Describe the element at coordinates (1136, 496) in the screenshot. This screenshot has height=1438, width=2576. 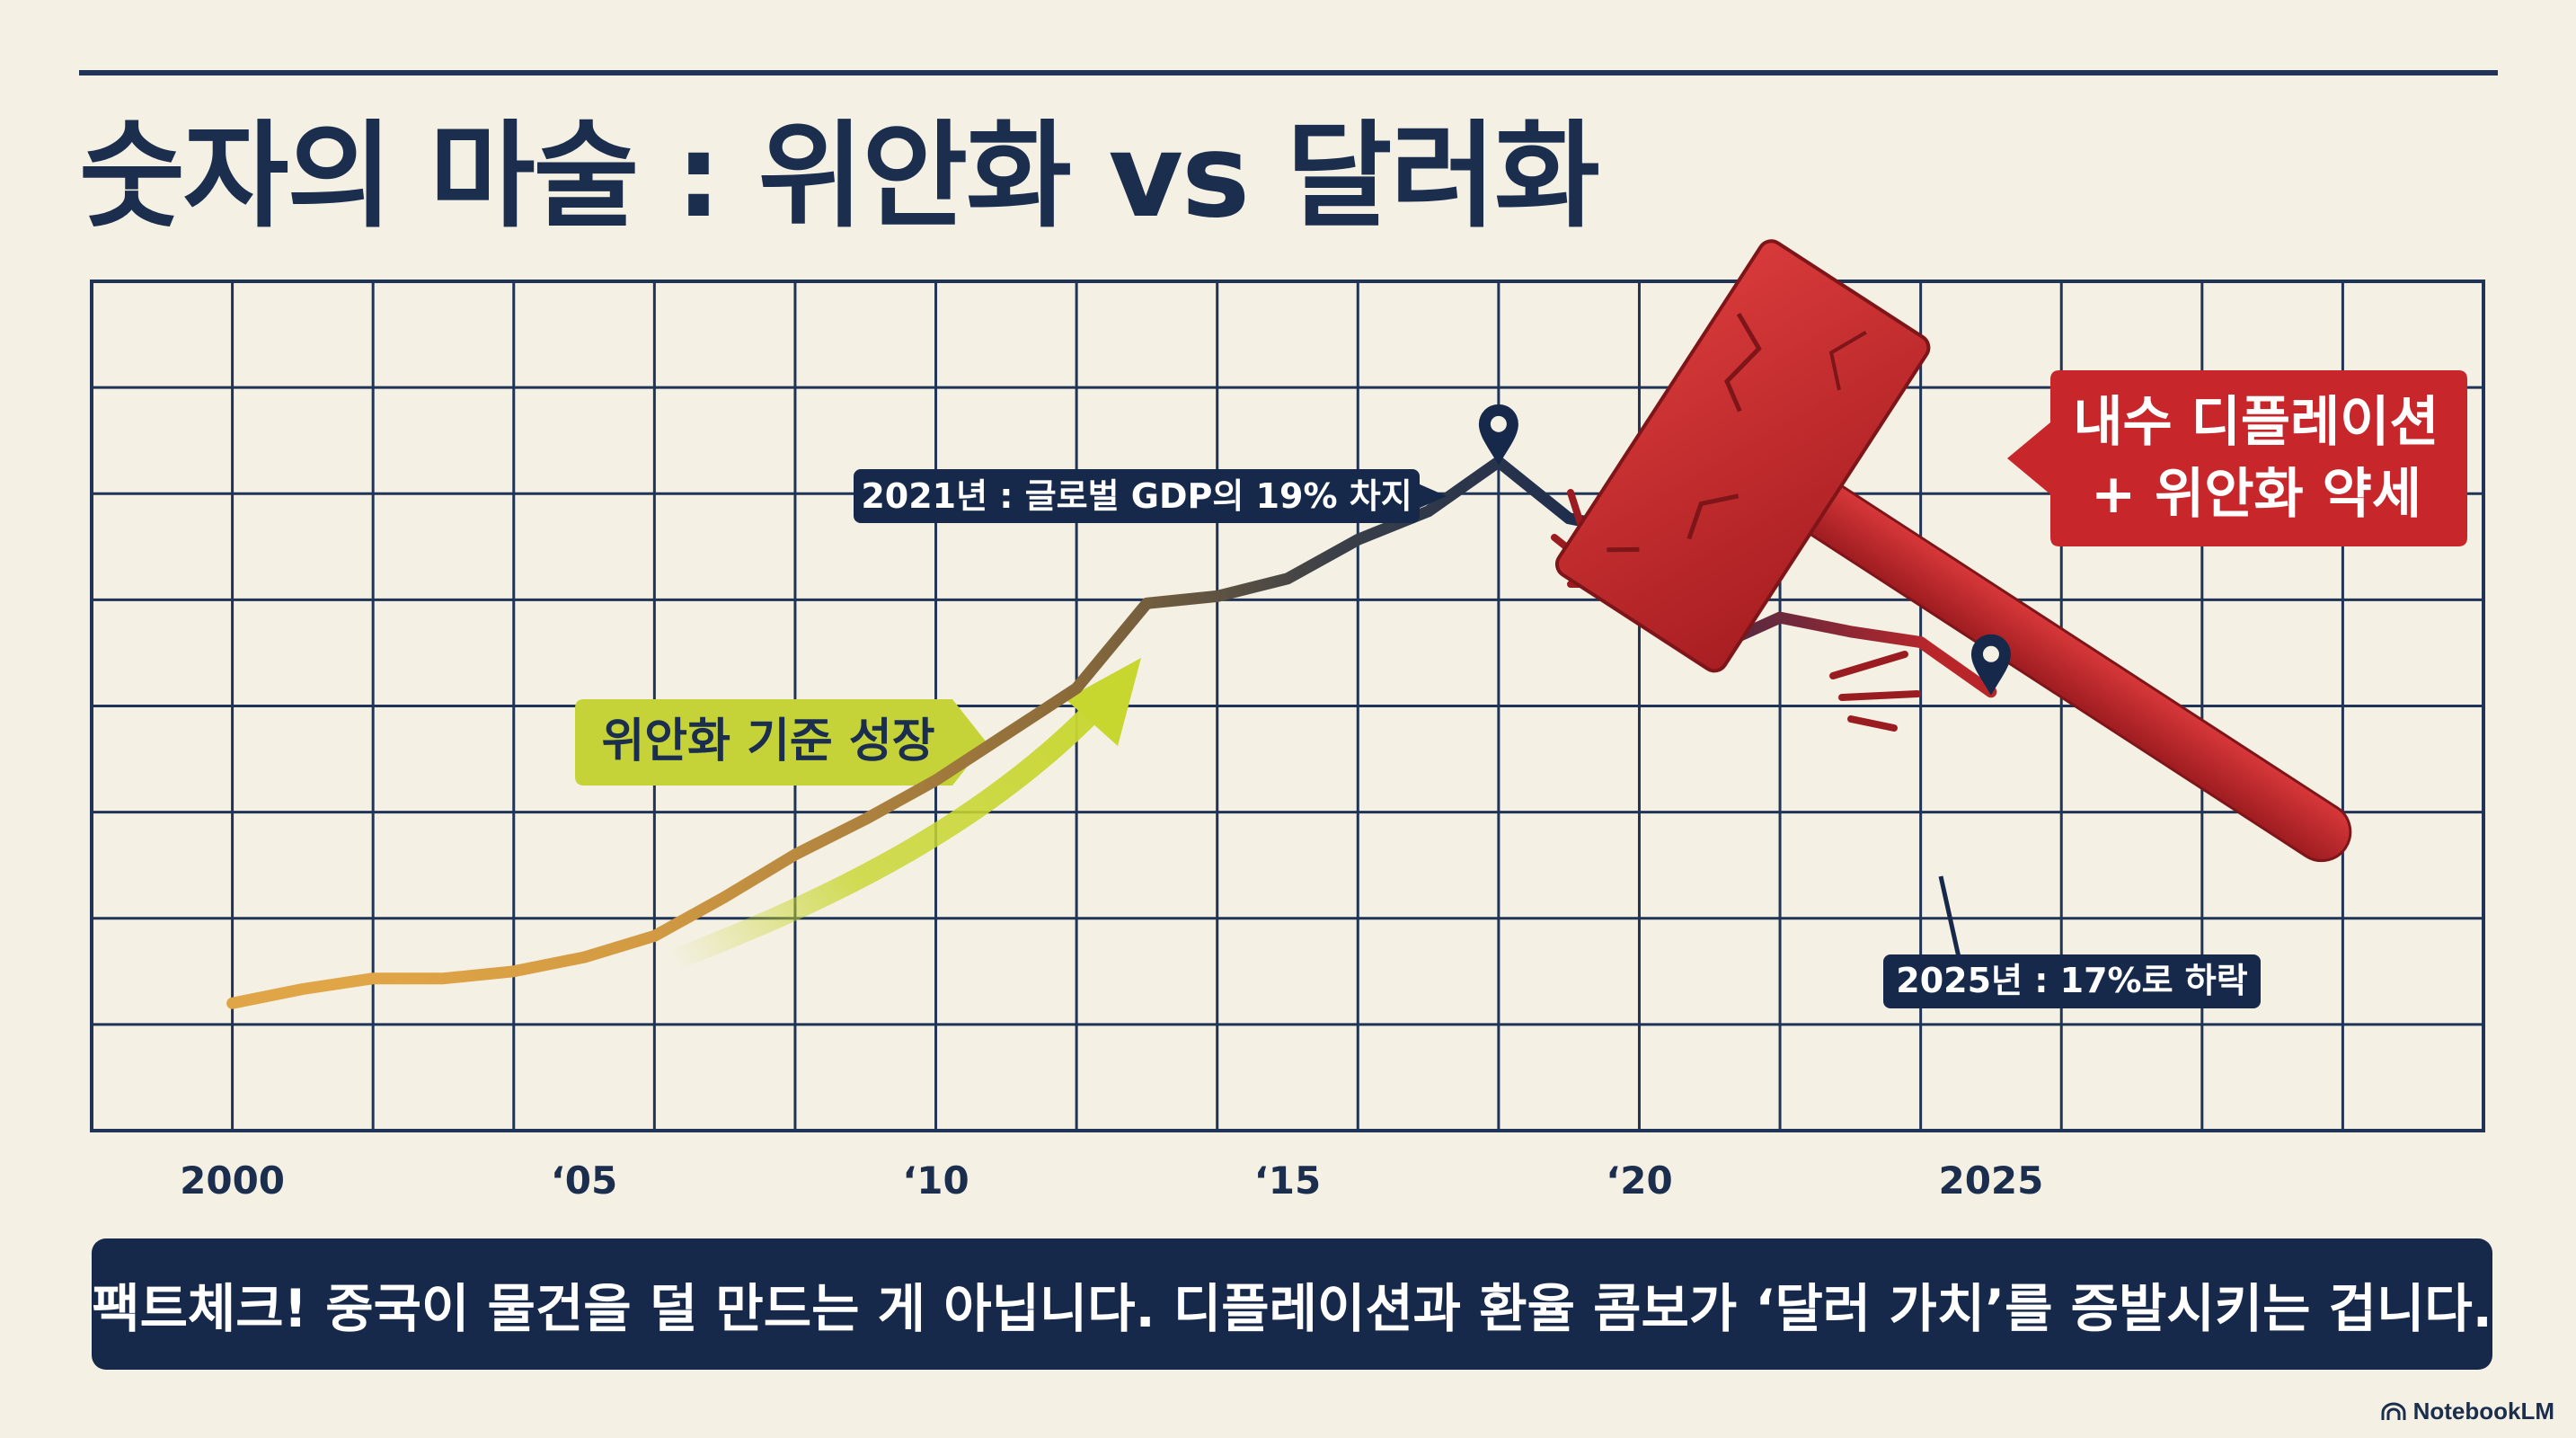
I see `peak-callout-label: 2021년 : 글로벌 GDP의 19% 차지` at that location.